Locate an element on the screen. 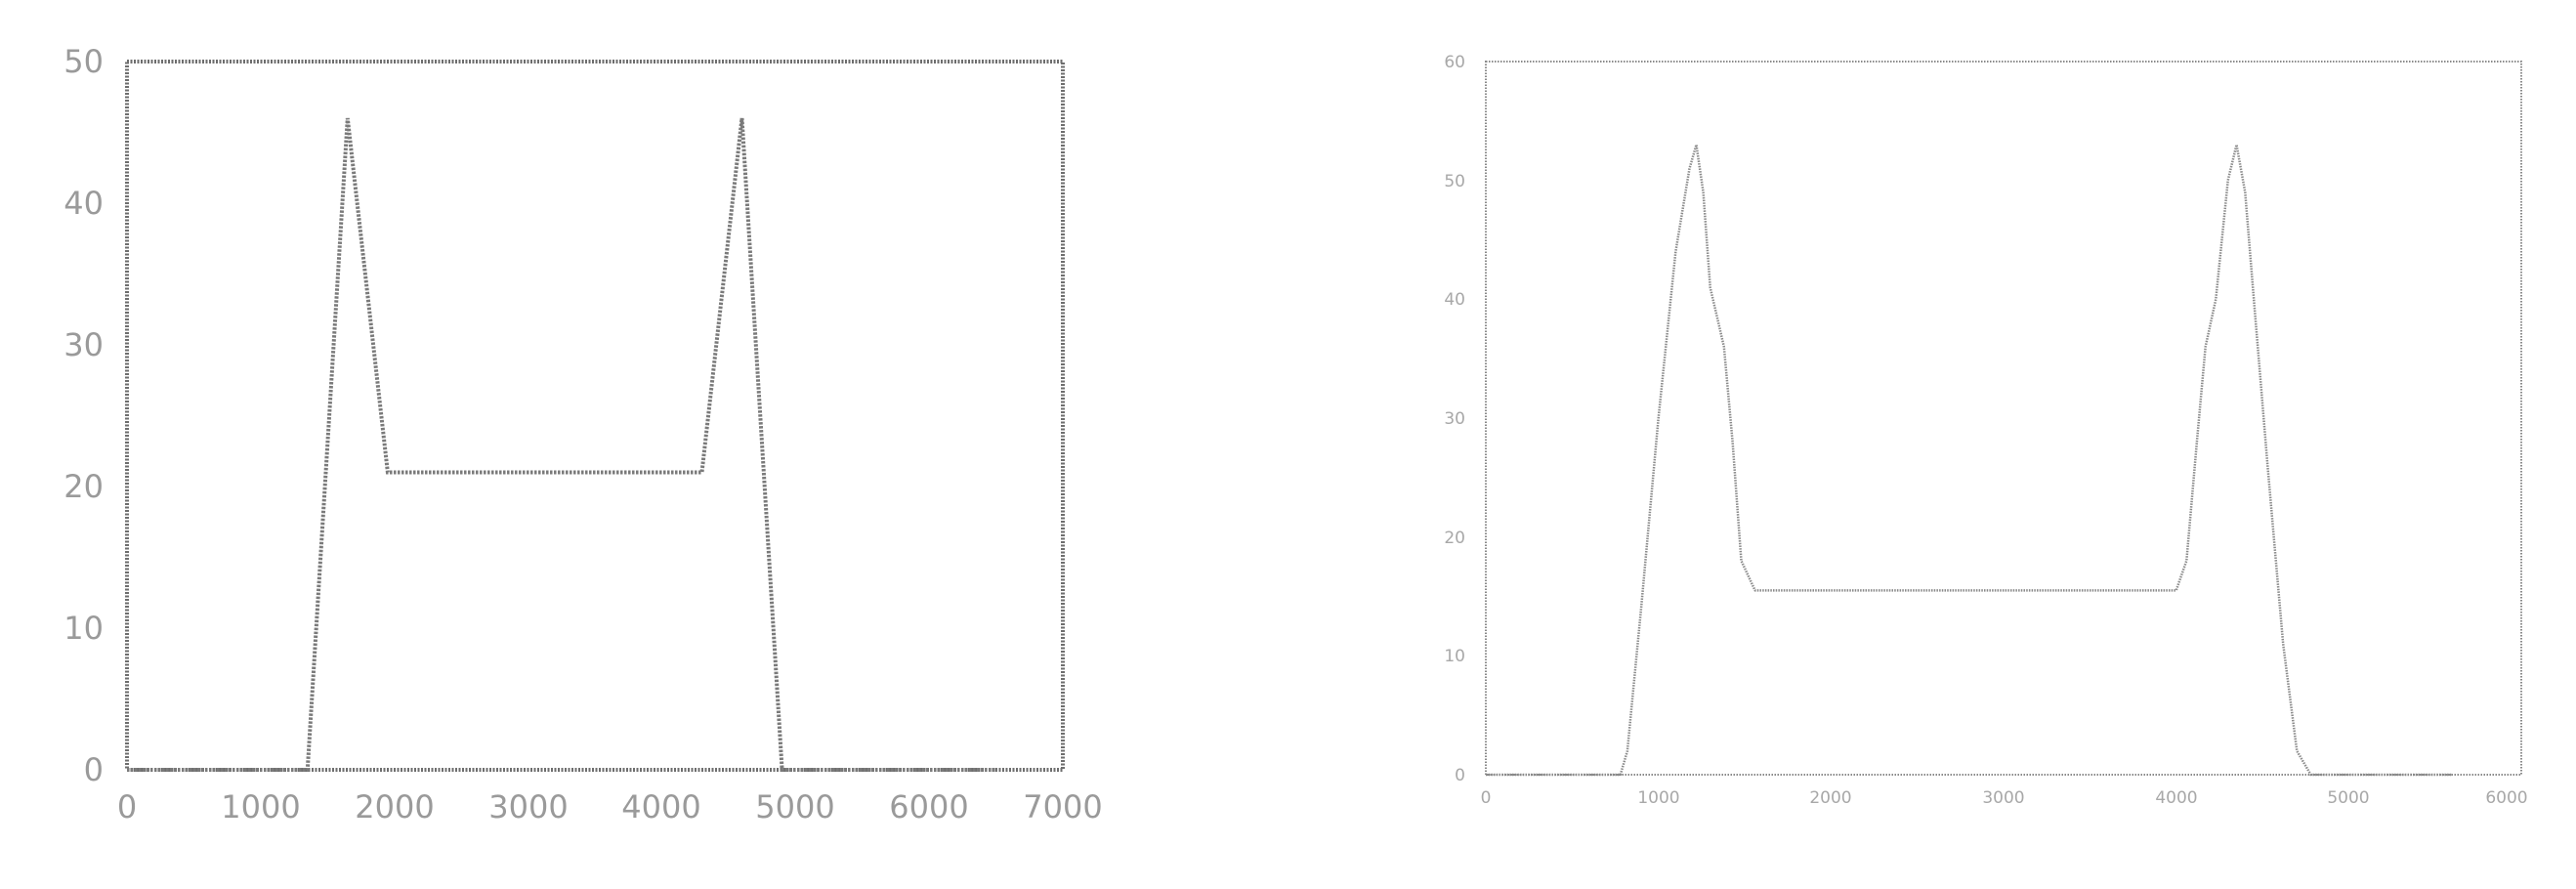 This screenshot has height=889, width=2576. chart-left-x-tick: 5000 is located at coordinates (794, 807).